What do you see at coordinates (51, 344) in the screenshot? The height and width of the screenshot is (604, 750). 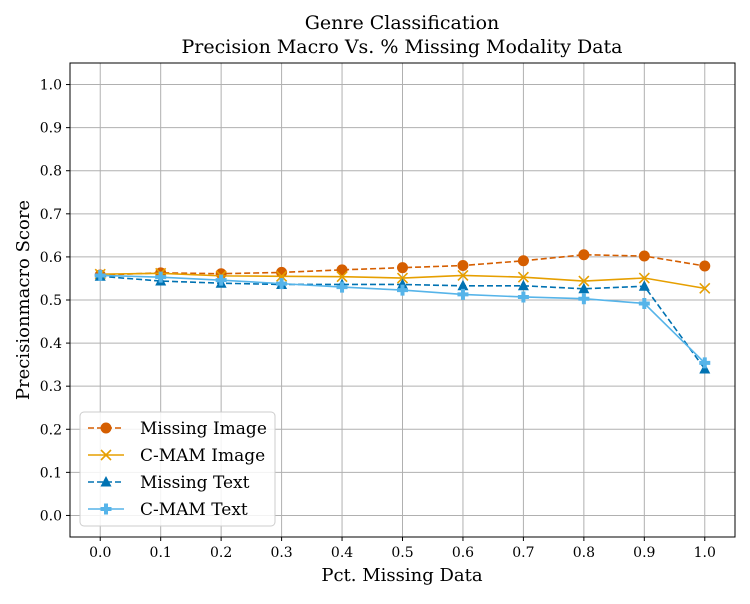 I see `y-tick-label: 0.4` at bounding box center [51, 344].